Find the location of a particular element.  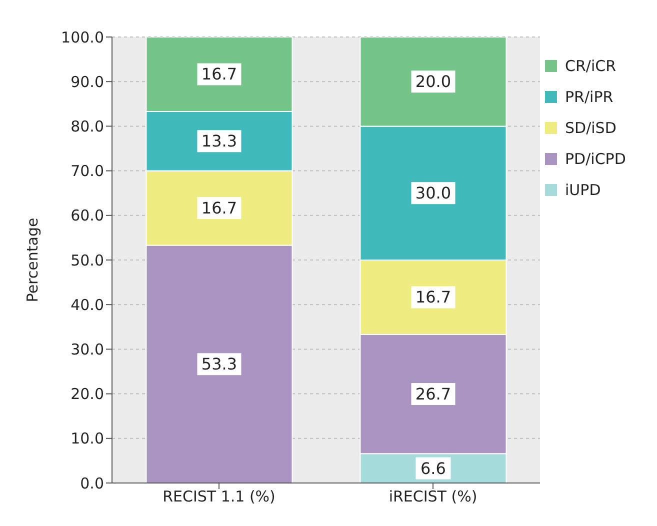

data-label: 26.7 is located at coordinates (433, 394).